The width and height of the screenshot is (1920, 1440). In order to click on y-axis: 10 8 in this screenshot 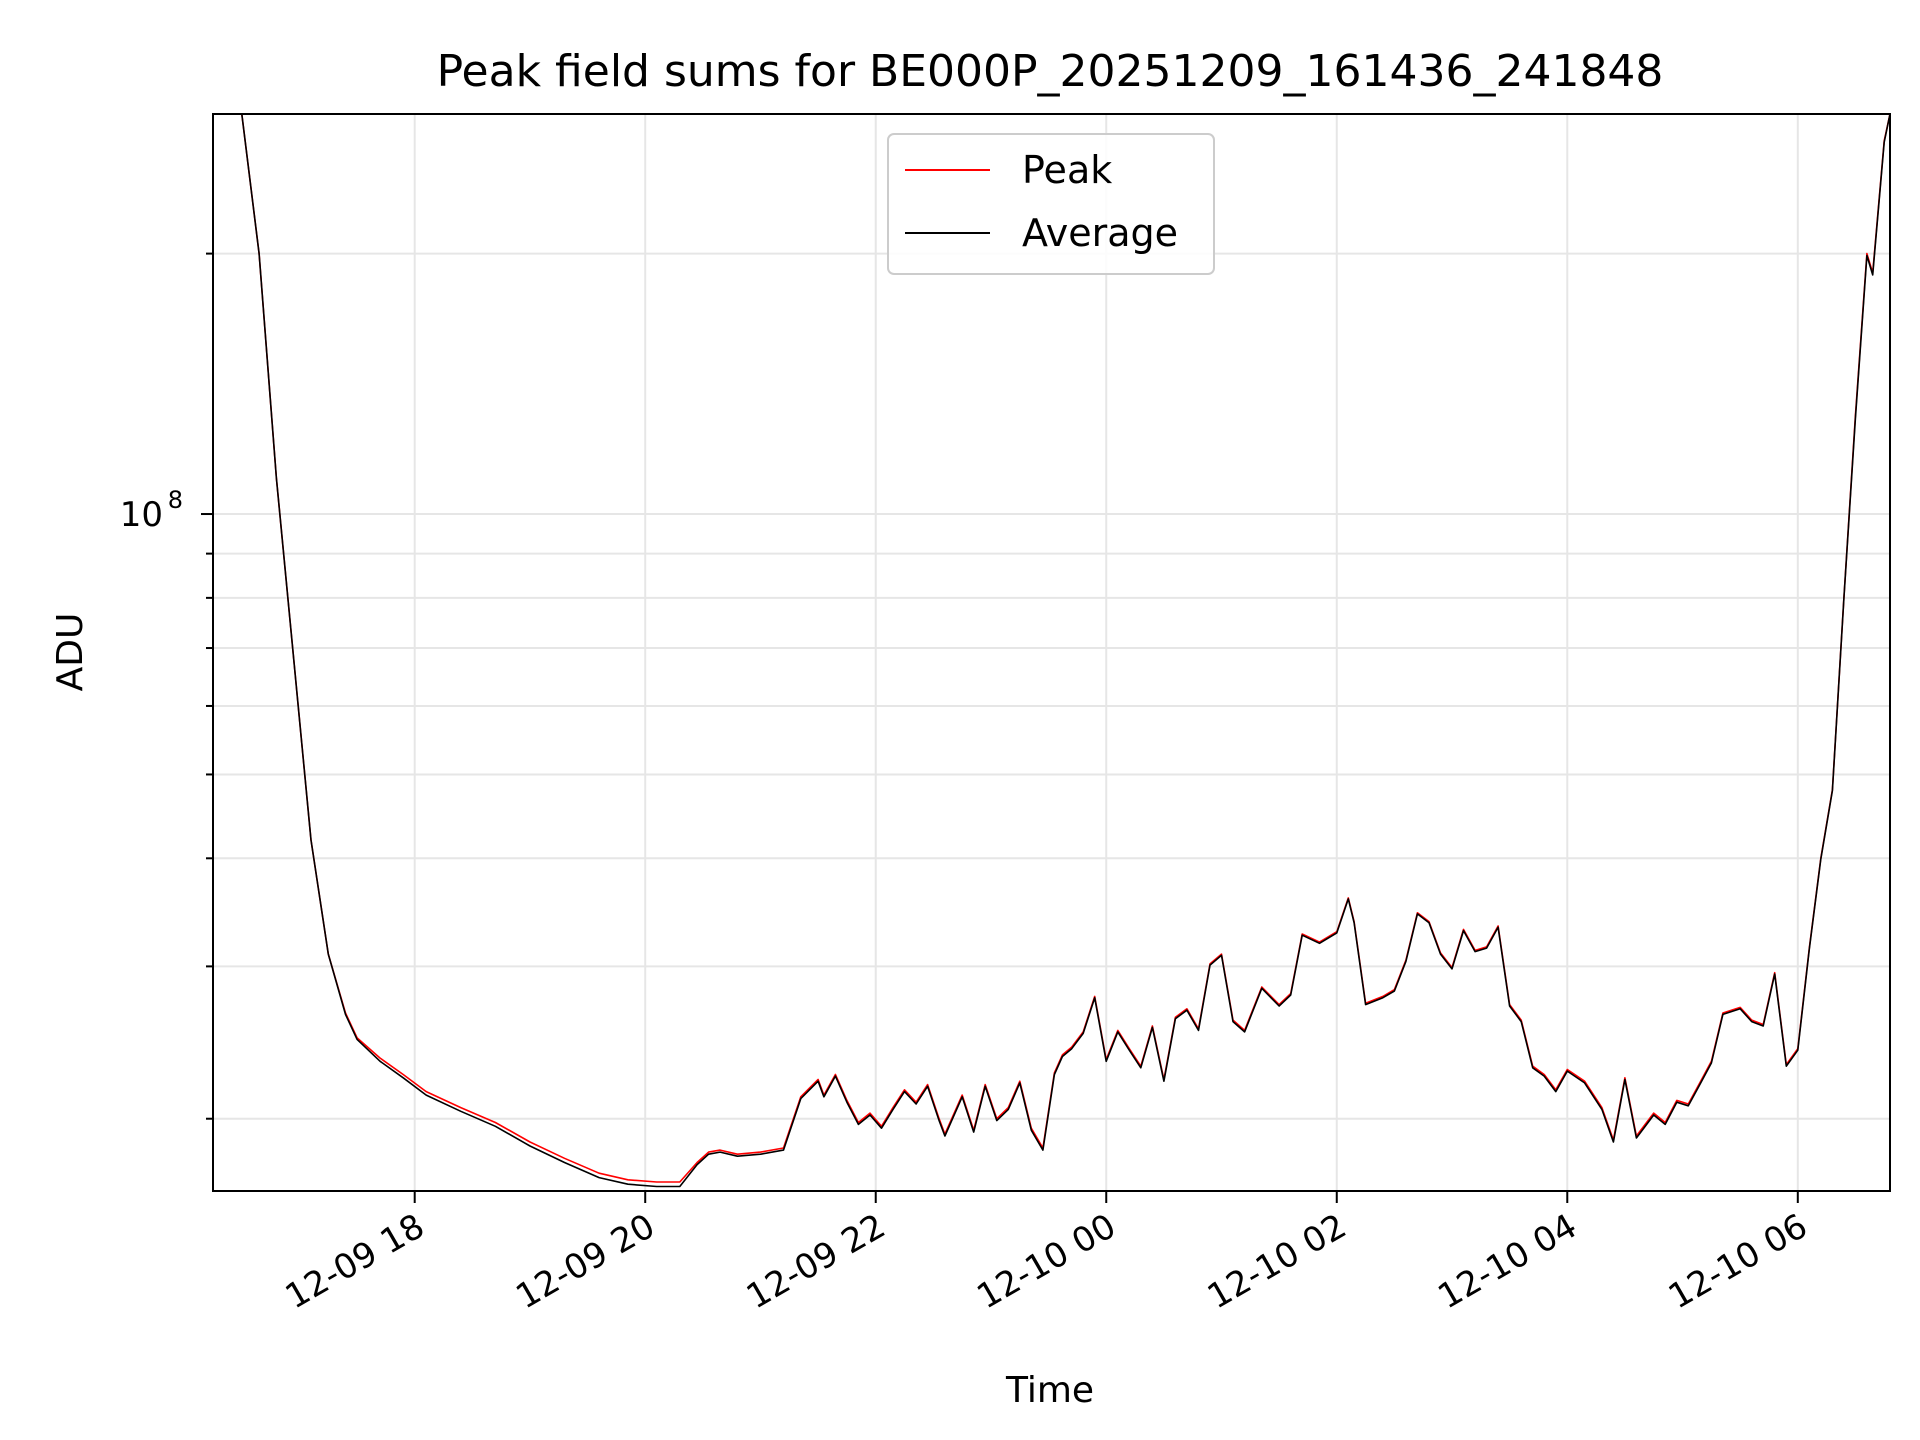, I will do `click(166, 686)`.